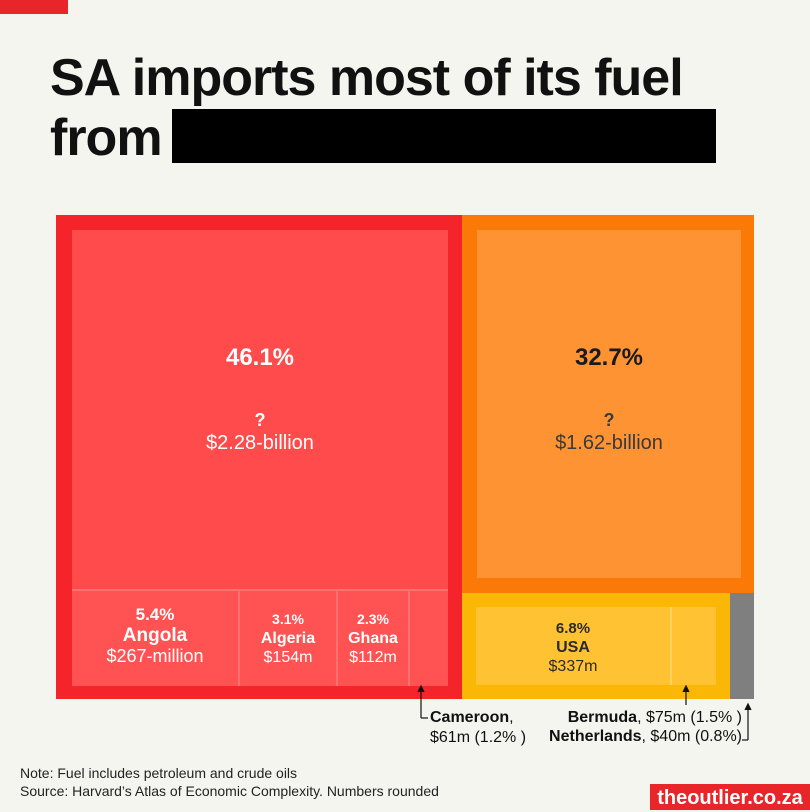  Describe the element at coordinates (373, 619) in the screenshot. I see `ghana-pct: 2.3%` at that location.